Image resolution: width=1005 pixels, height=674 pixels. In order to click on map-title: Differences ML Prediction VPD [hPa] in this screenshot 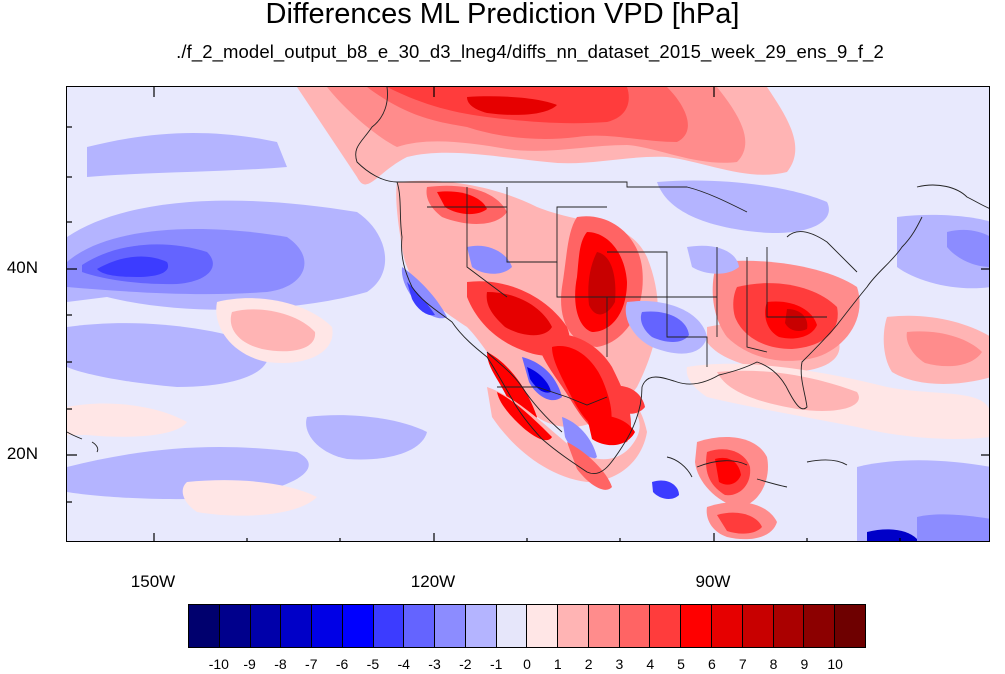, I will do `click(502, 15)`.